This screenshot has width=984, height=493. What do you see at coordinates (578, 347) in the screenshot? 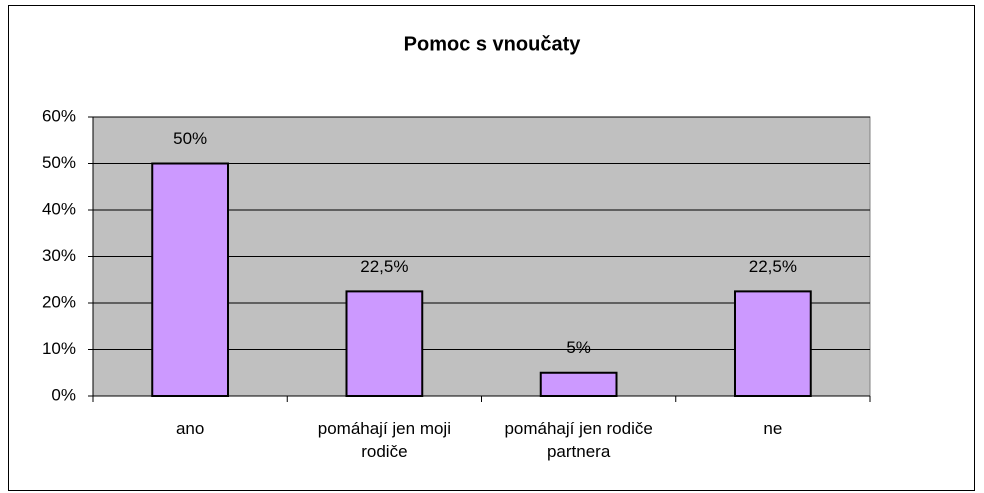
I see `data-label: 5%` at bounding box center [578, 347].